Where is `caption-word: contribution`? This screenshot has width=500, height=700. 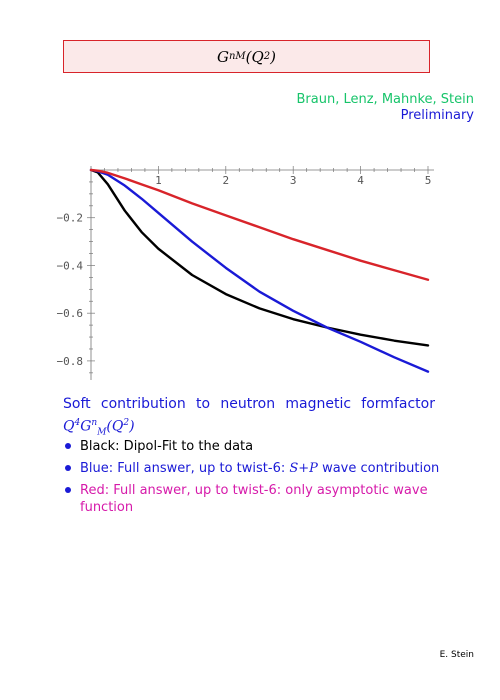
caption-word: contribution is located at coordinates (143, 404).